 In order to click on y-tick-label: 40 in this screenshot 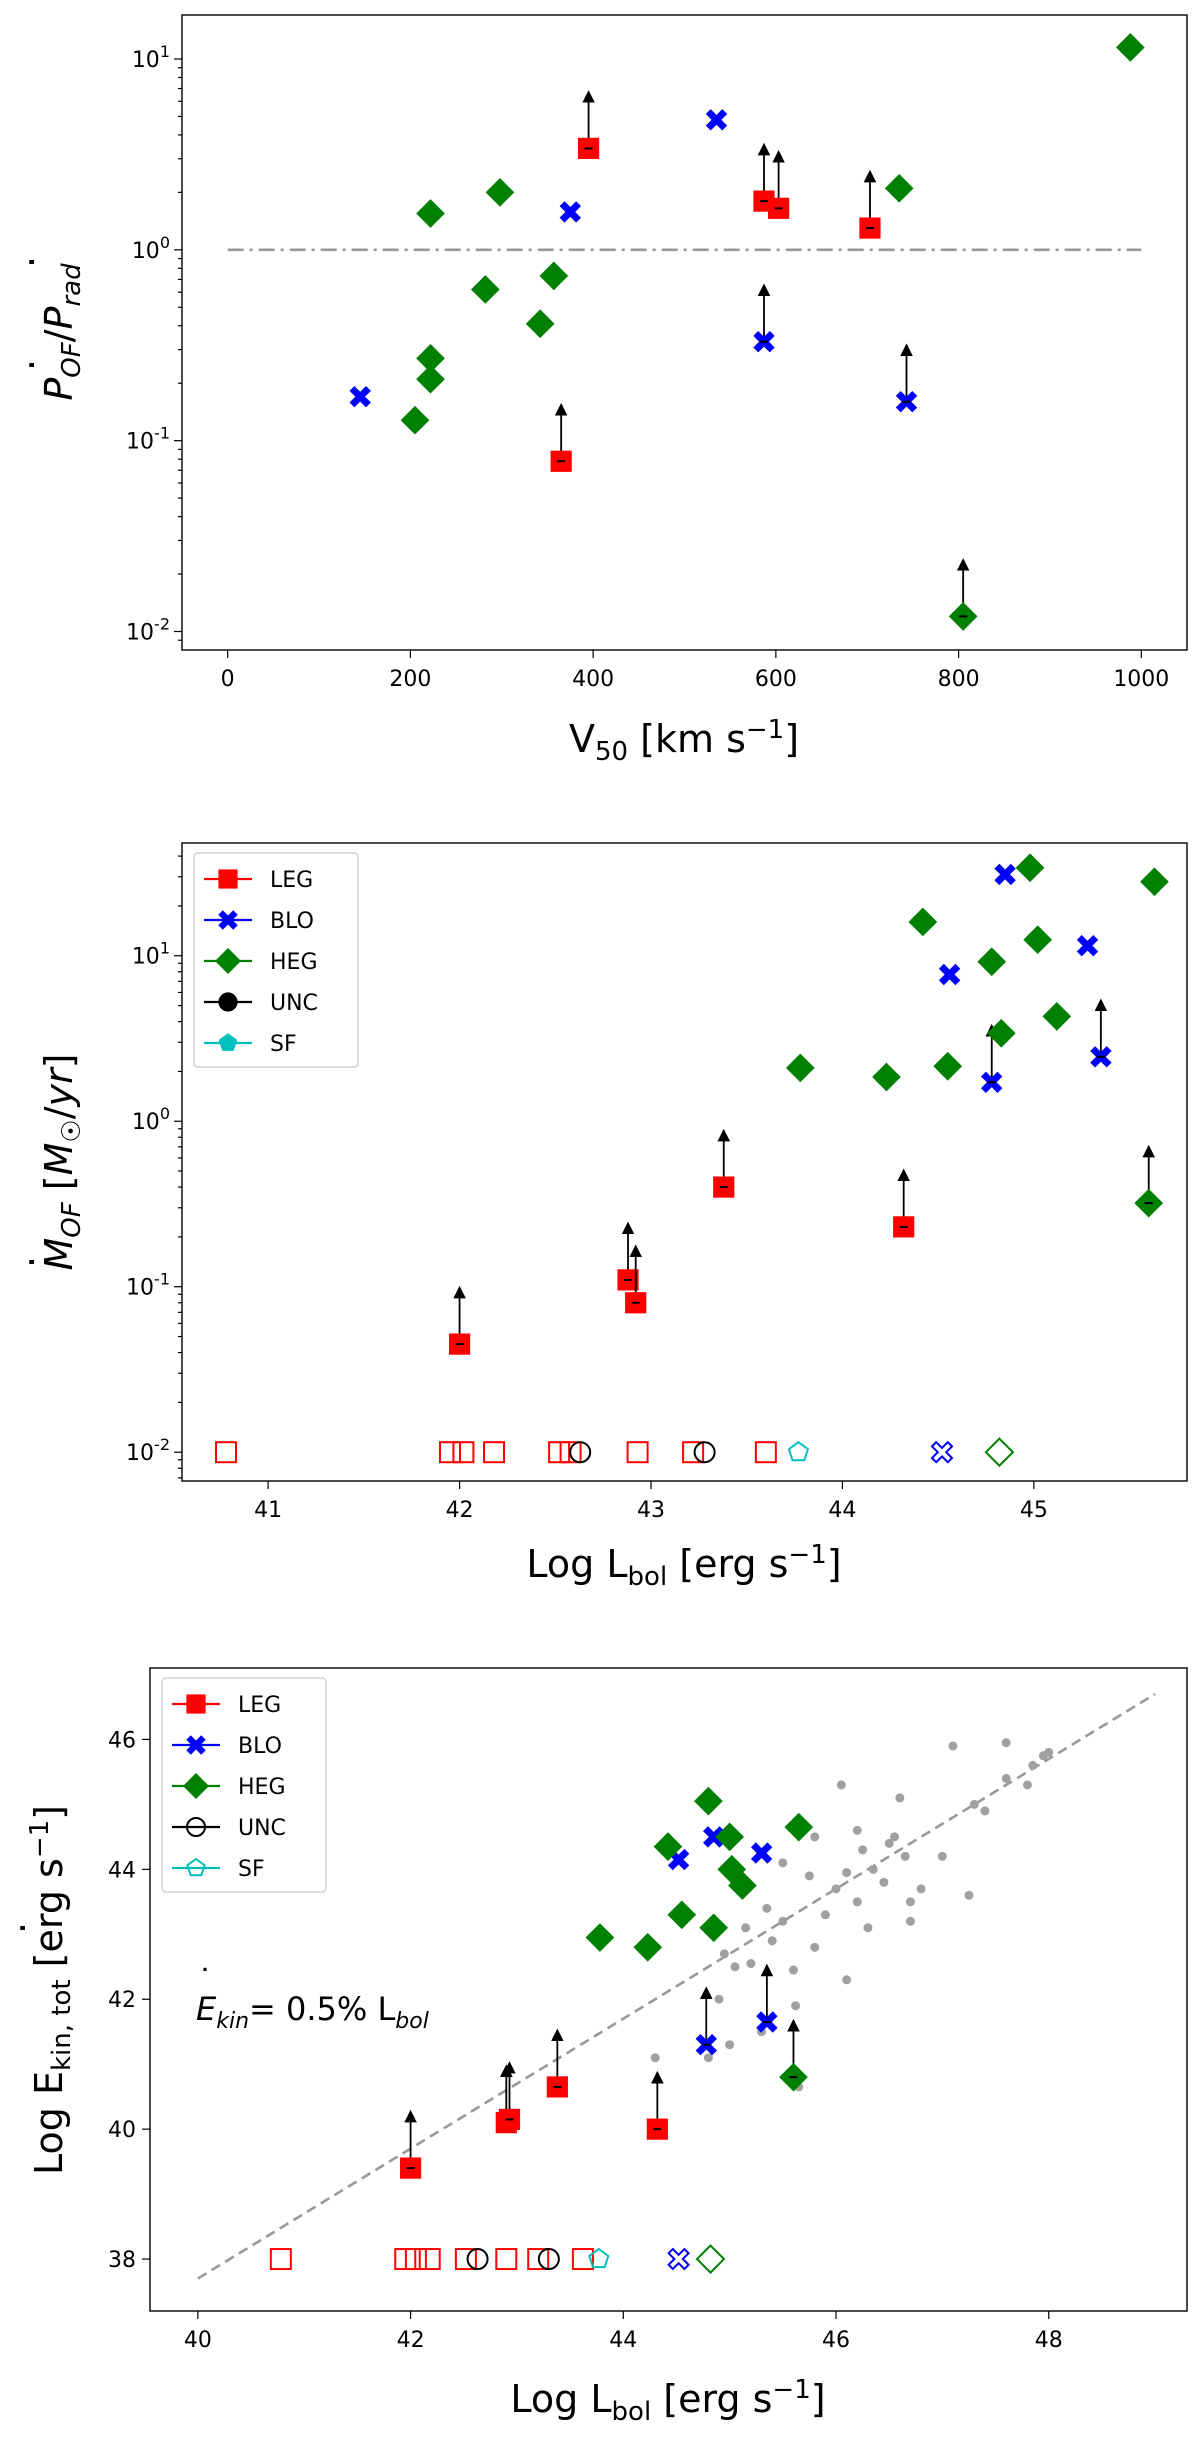, I will do `click(122, 2130)`.